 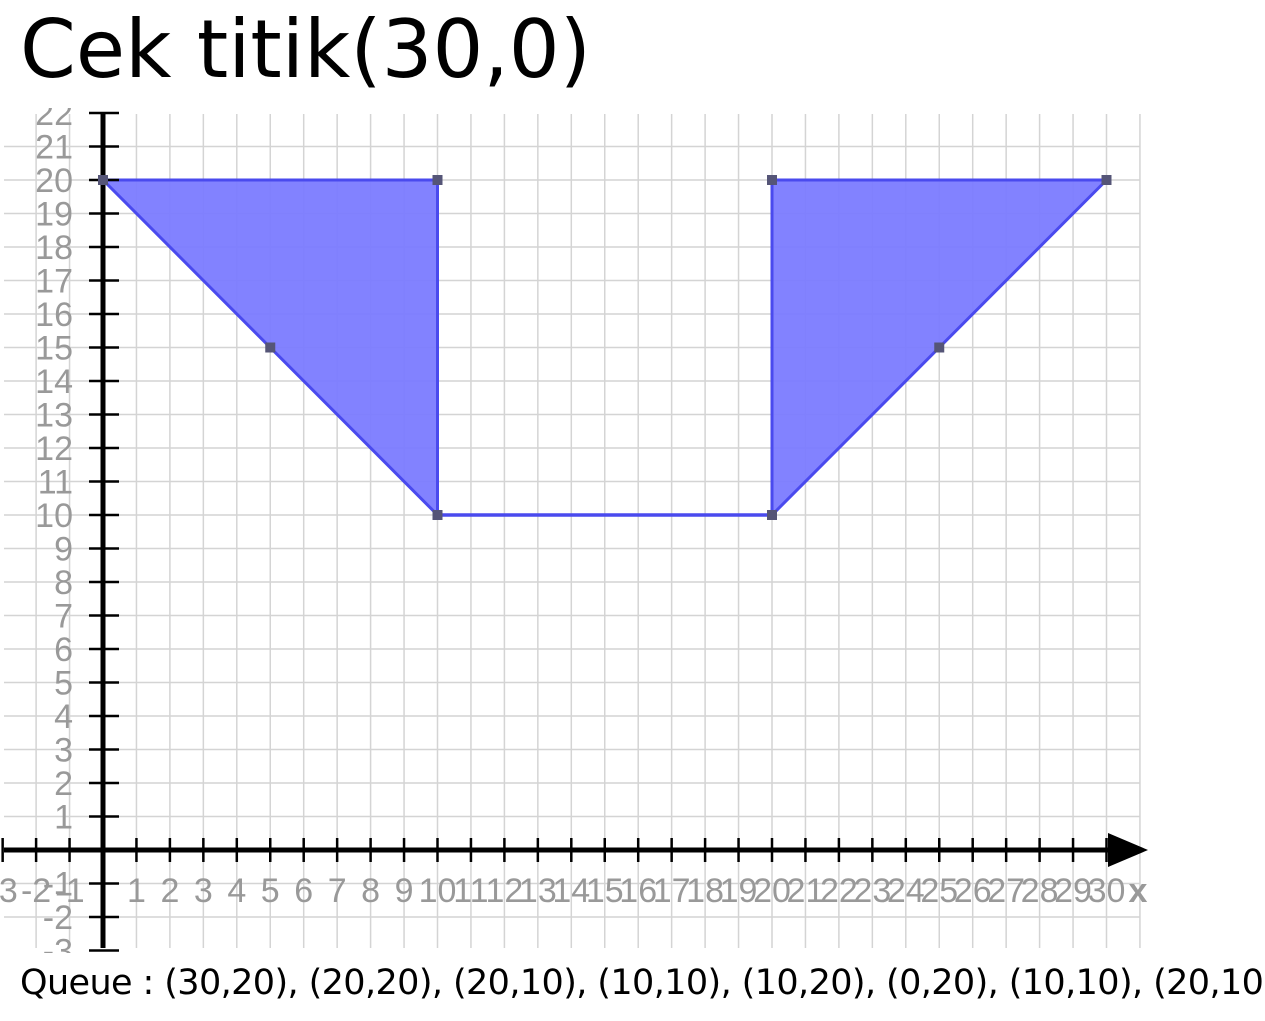 I want to click on x-tick-label: 26, so click(x=973, y=891).